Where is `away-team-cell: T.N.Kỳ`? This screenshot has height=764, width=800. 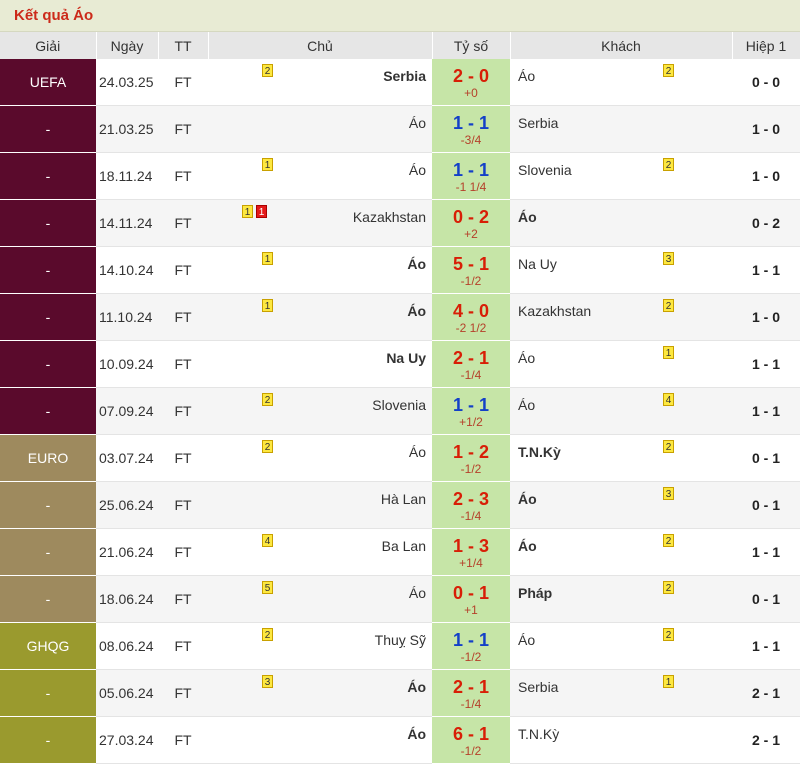 away-team-cell: T.N.Kỳ is located at coordinates (621, 740).